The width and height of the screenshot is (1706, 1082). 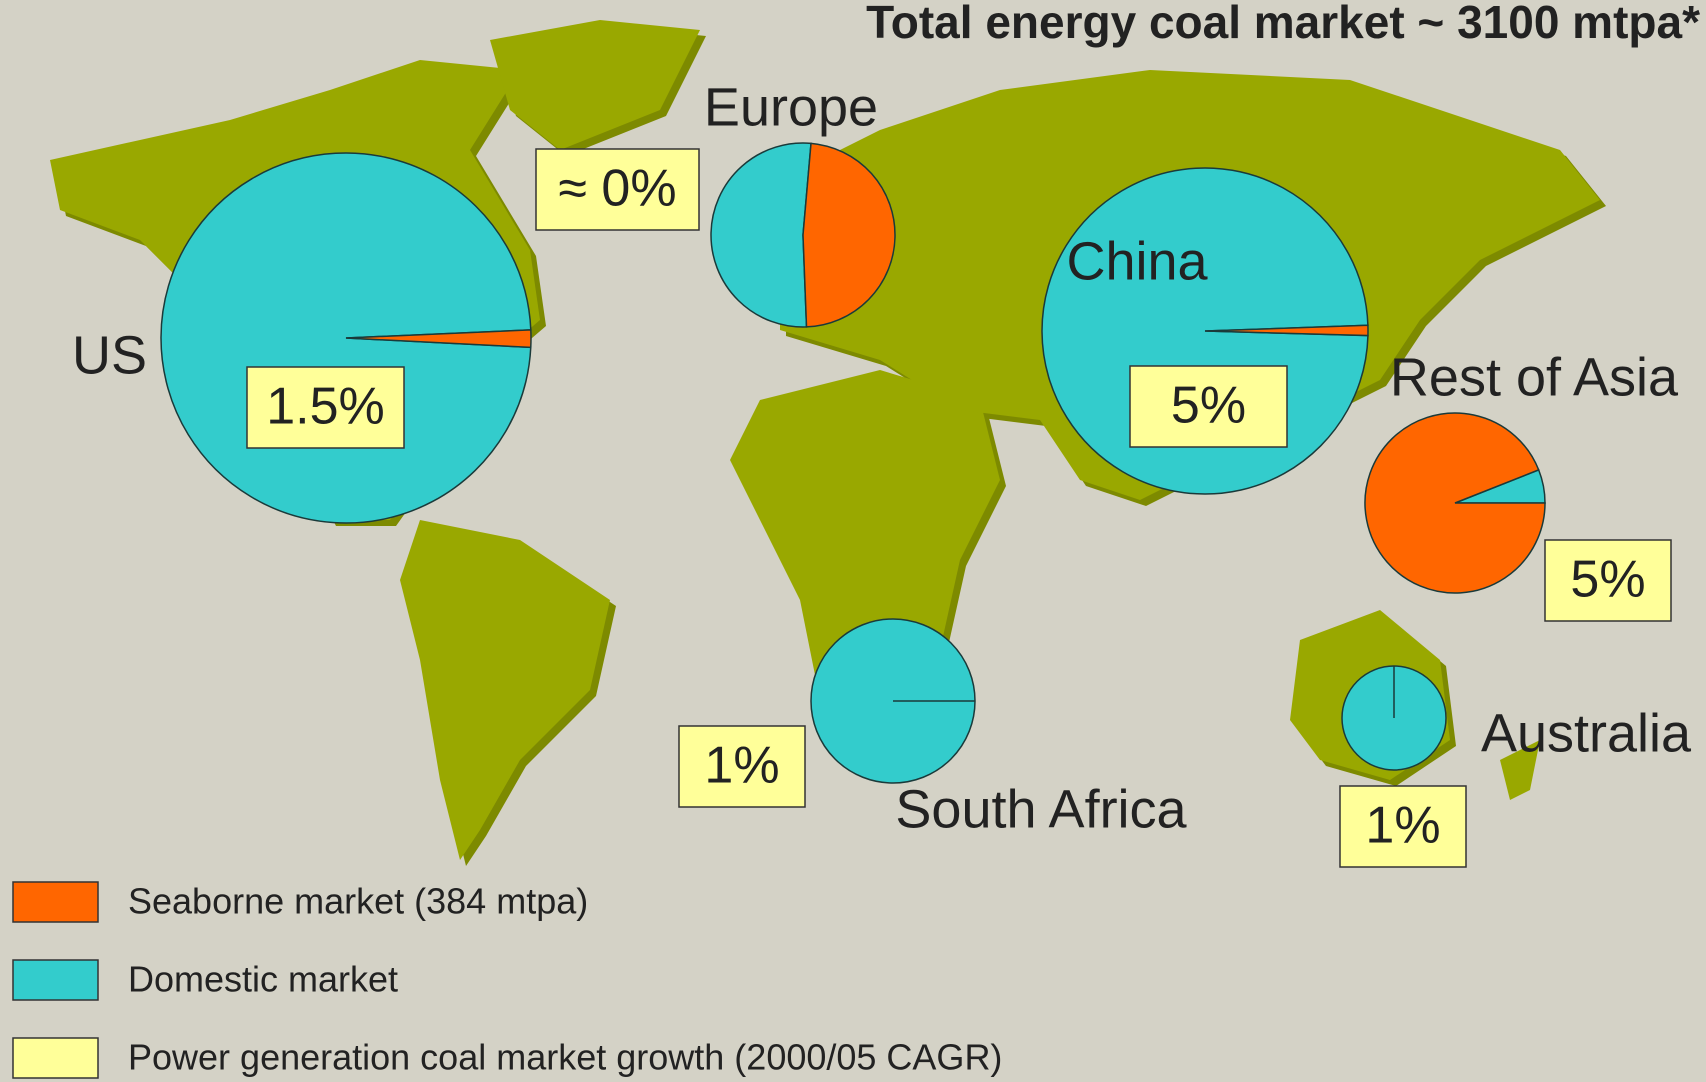 What do you see at coordinates (1534, 377) in the screenshot?
I see `region-name: Rest of Asia` at bounding box center [1534, 377].